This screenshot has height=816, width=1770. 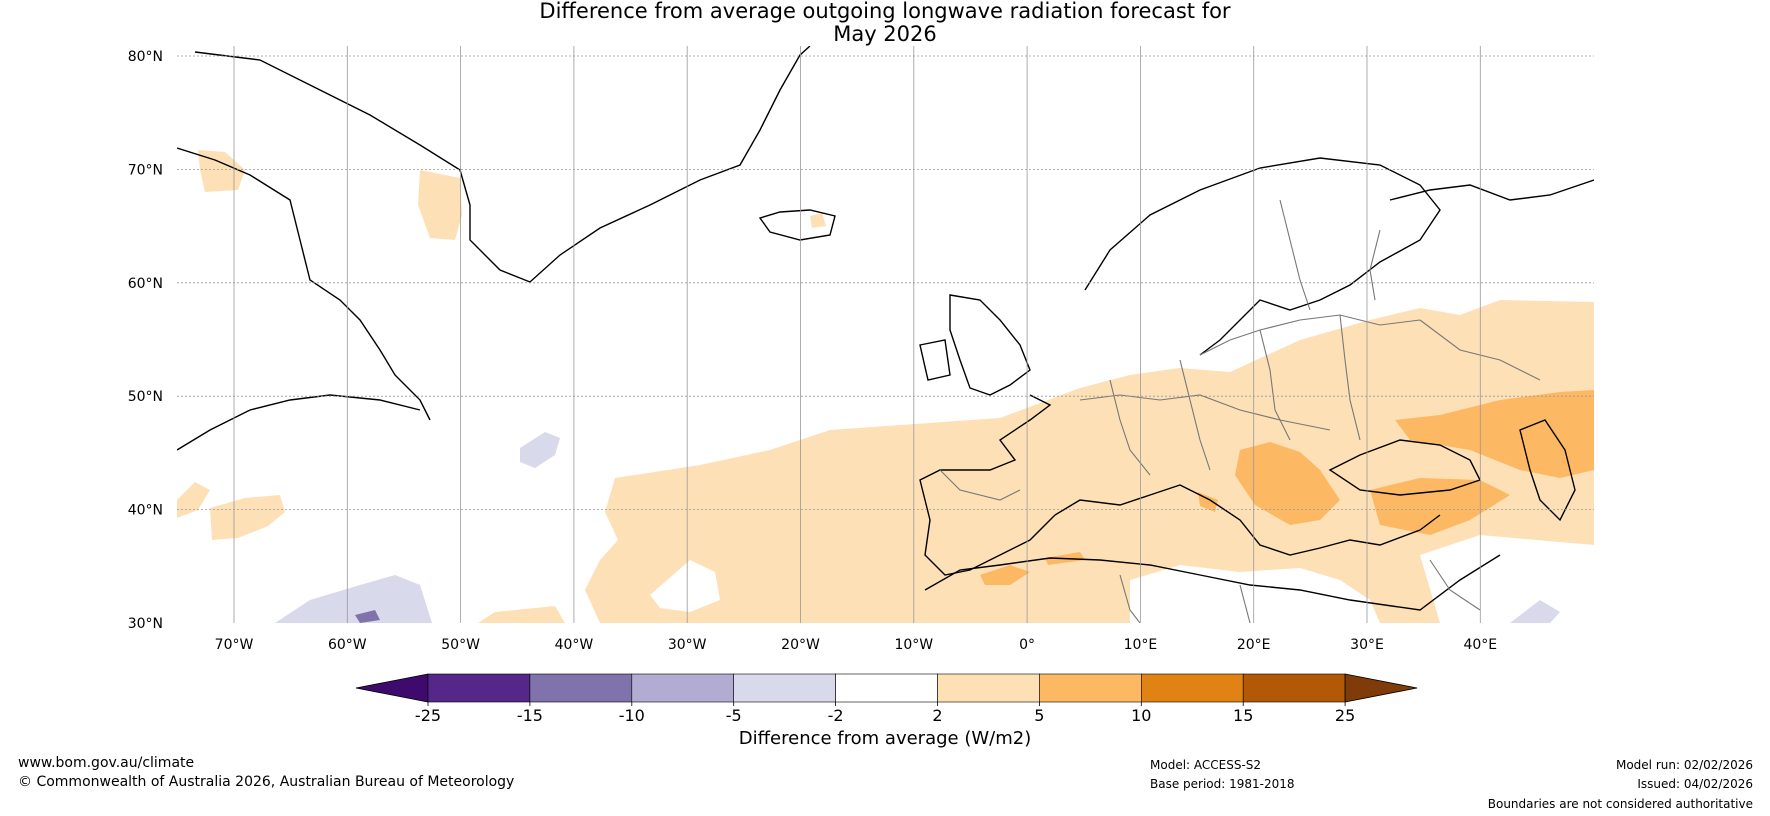 I want to click on lon-tick-label: 60°W, so click(x=347, y=645).